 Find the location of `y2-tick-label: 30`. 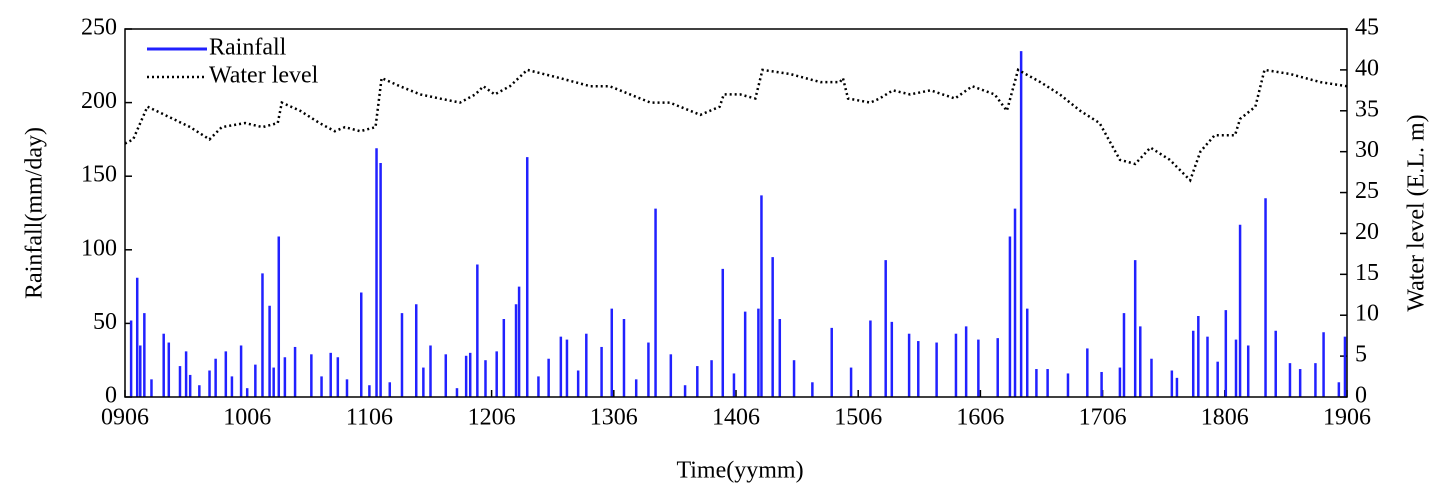

y2-tick-label: 30 is located at coordinates (1367, 150).